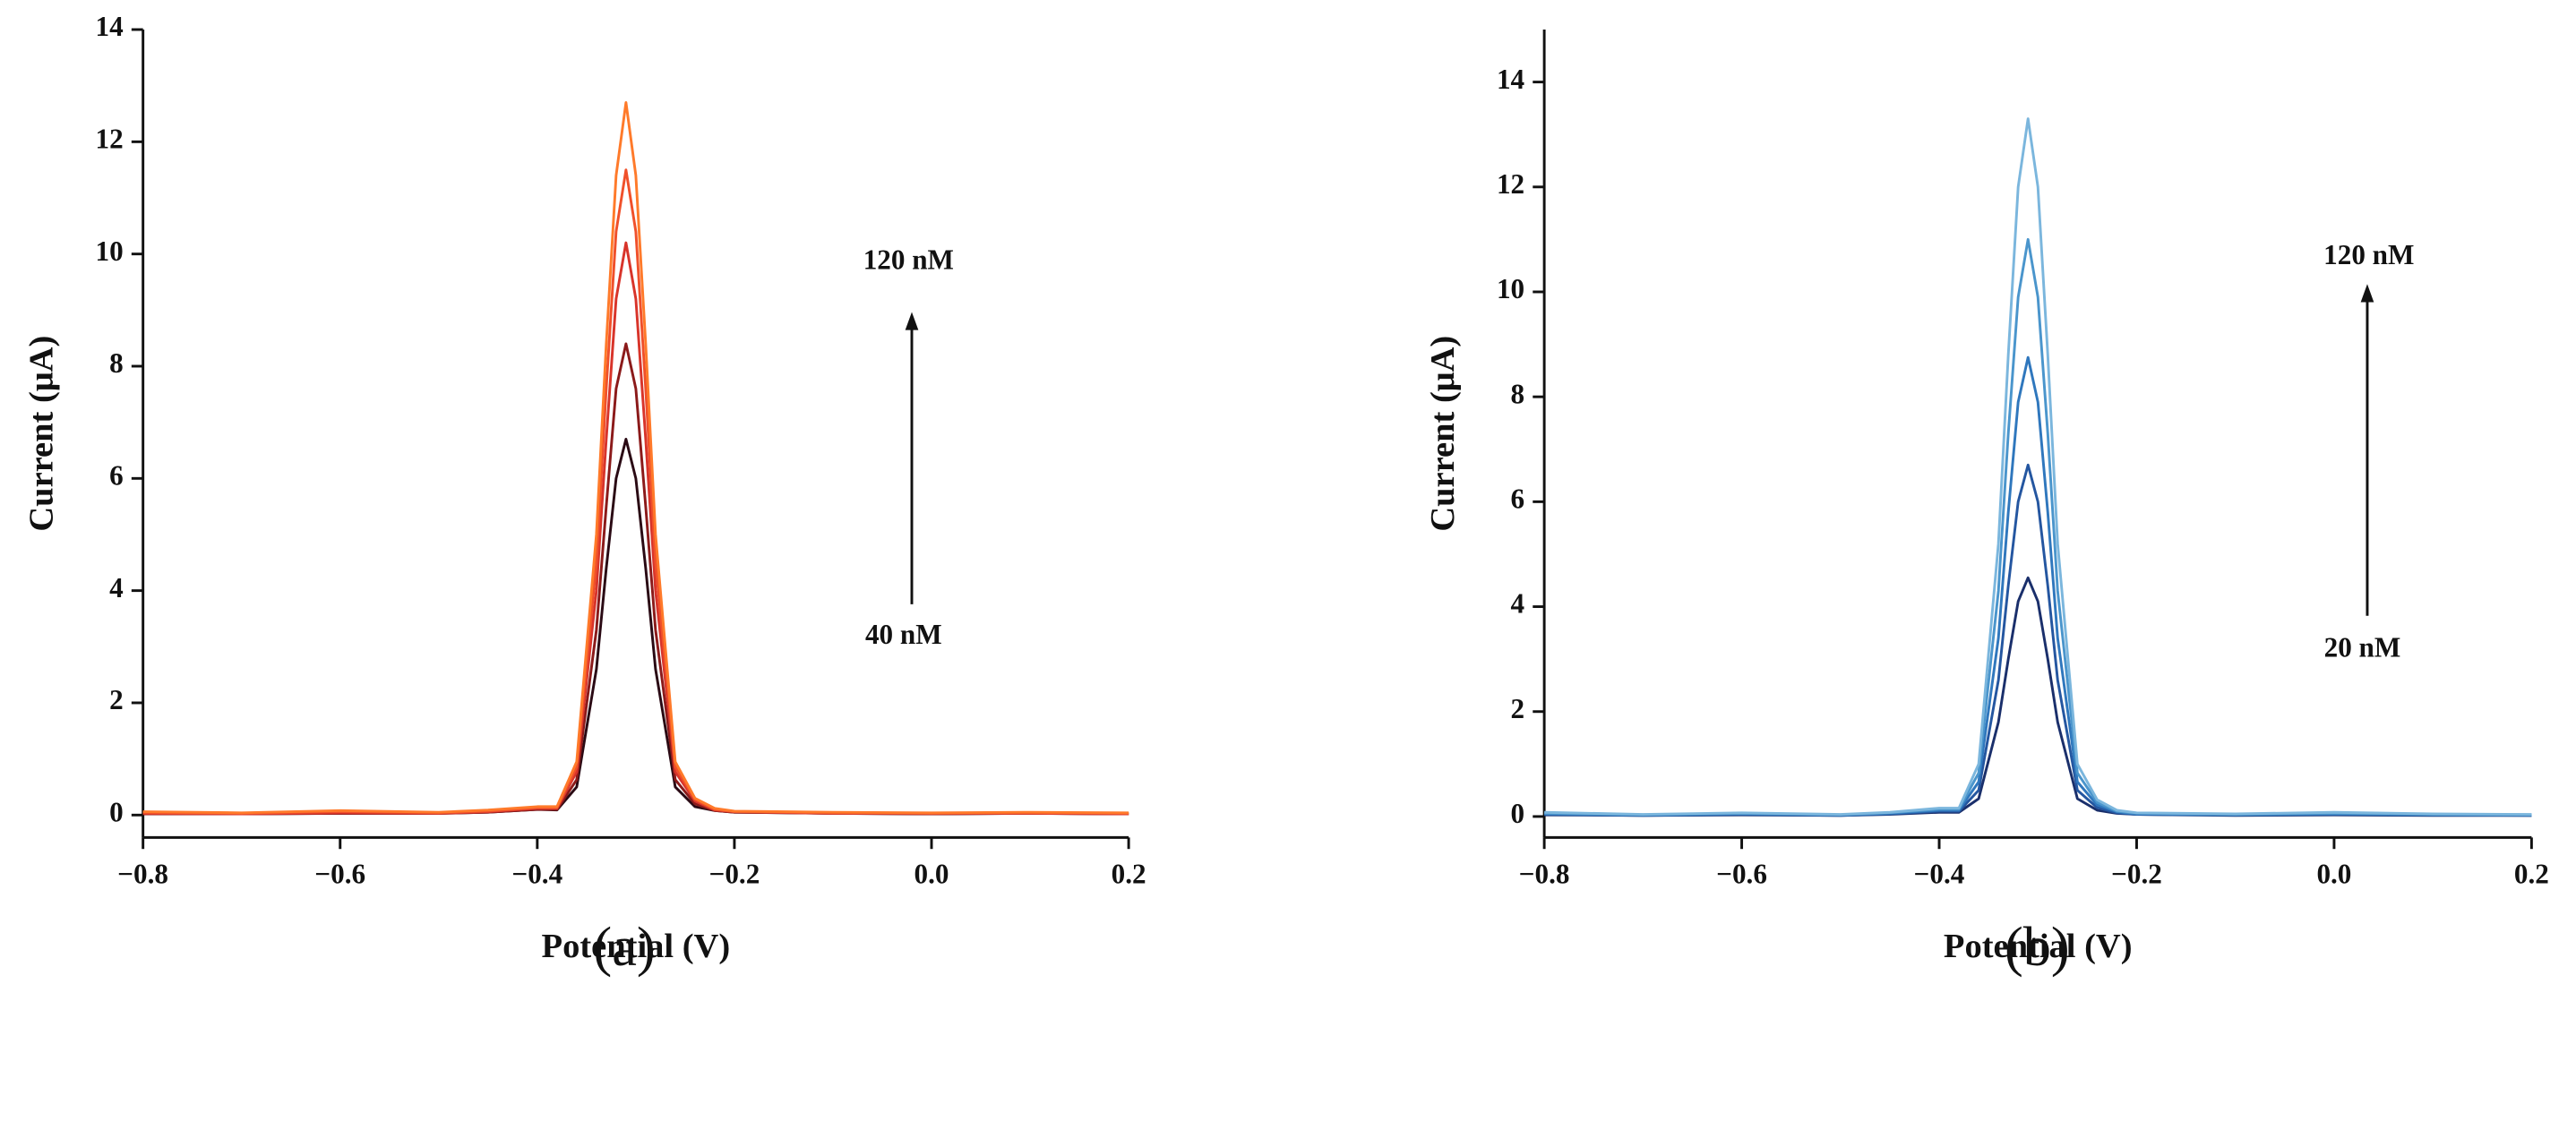 This screenshot has height=1138, width=2576. Describe the element at coordinates (624, 947) in the screenshot. I see `panel-label: (a)` at that location.